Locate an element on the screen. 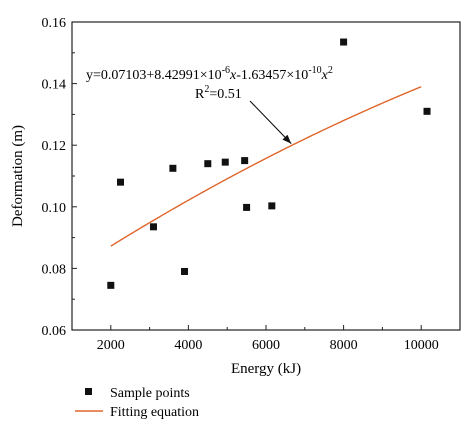 The width and height of the screenshot is (474, 440). annotation-arrow is located at coordinates (270, 122).